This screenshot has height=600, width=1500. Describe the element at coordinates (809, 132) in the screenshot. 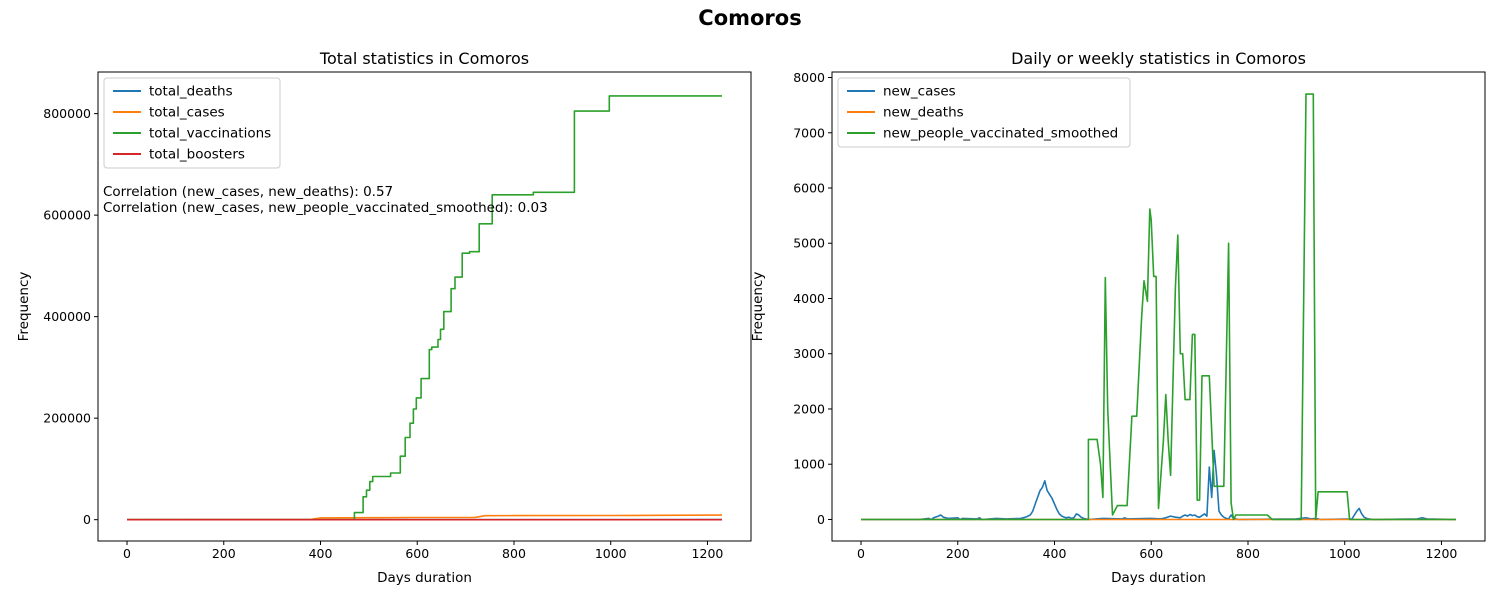

I see `y-tick-label: 7000` at that location.